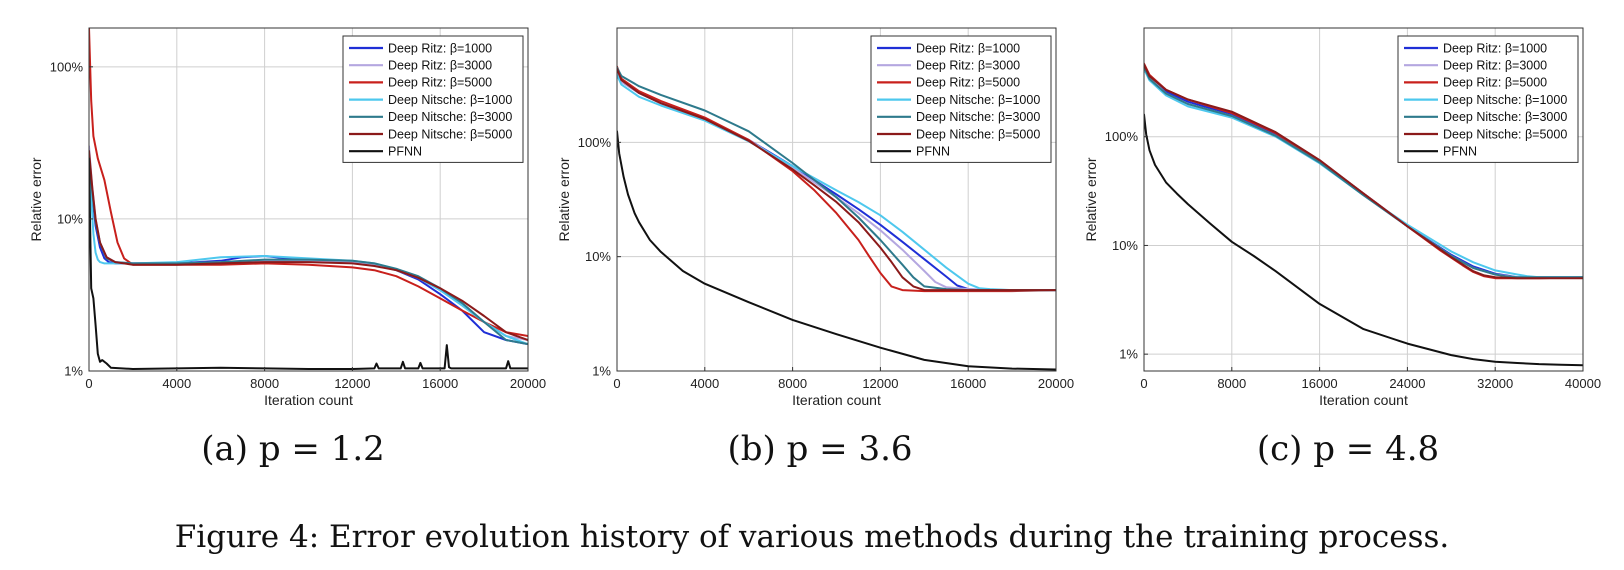  Describe the element at coordinates (1348, 449) in the screenshot. I see `subcaption-c: (c) p = 4.8` at that location.